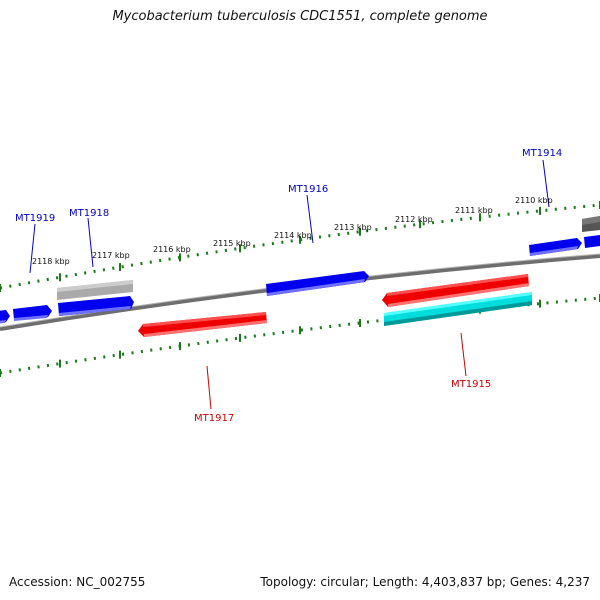 The height and width of the screenshot is (600, 600). Describe the element at coordinates (474, 210) in the screenshot. I see `tick-label-2111: 2111 kbp` at that location.